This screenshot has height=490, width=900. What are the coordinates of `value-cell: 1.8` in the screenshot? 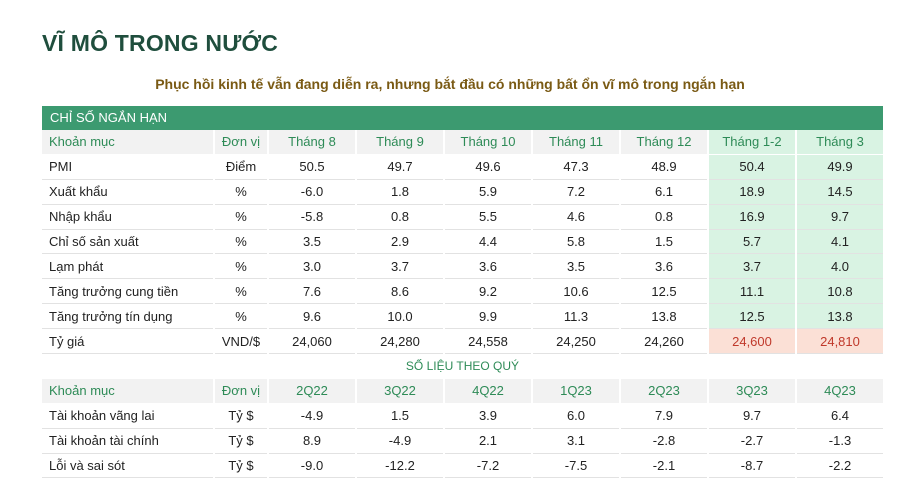 It's located at (400, 192).